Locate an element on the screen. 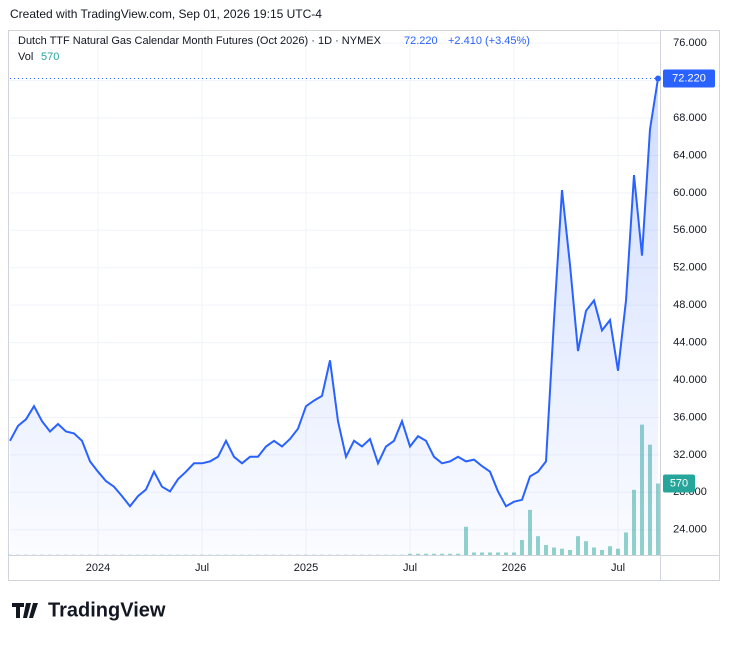 Image resolution: width=730 pixels, height=646 pixels. y-tick-label: 64.000 is located at coordinates (690, 155).